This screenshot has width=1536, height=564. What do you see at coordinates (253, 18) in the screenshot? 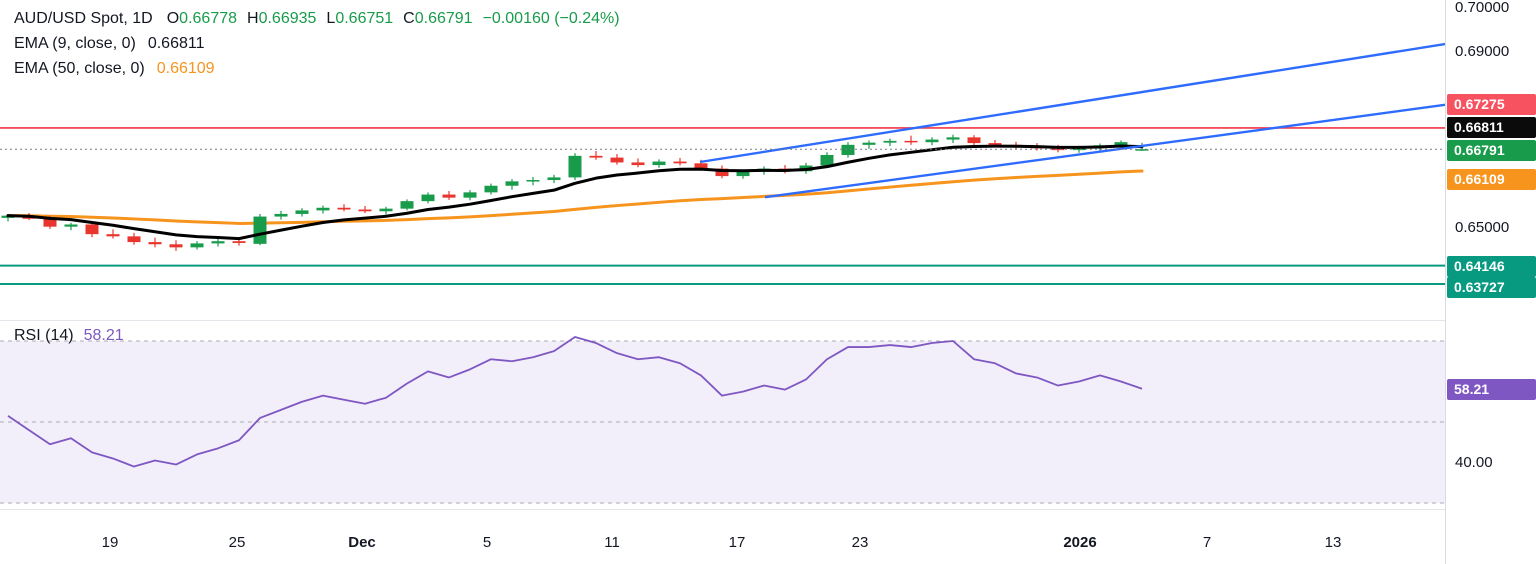
I see `high-label: H` at bounding box center [253, 18].